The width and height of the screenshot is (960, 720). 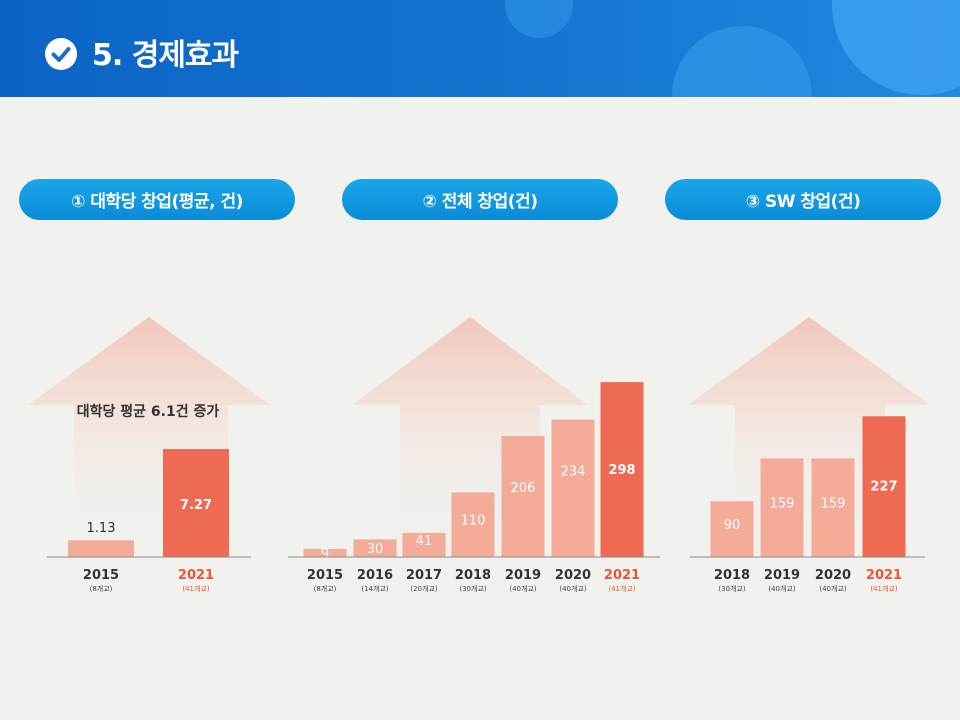 I want to click on bar-value-label: 234, so click(x=573, y=472).